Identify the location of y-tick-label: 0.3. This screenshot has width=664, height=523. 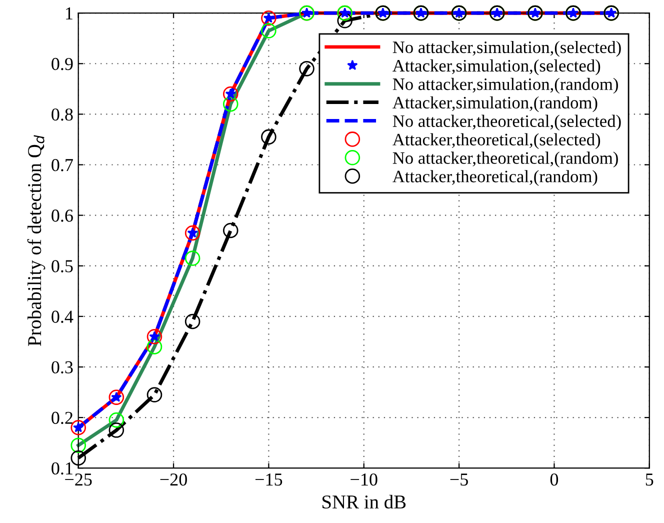
(62, 367).